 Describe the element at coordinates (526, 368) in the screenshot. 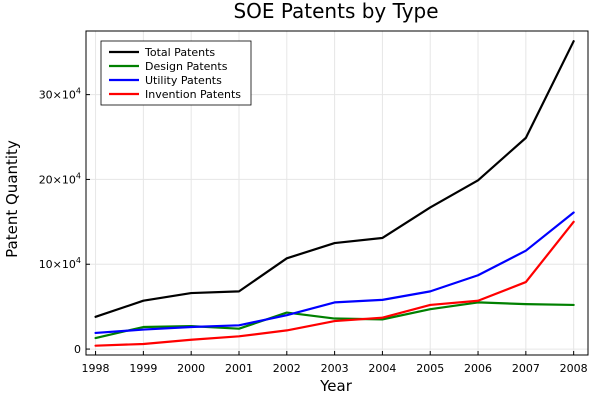

I see `x-tick-label: 2007` at that location.